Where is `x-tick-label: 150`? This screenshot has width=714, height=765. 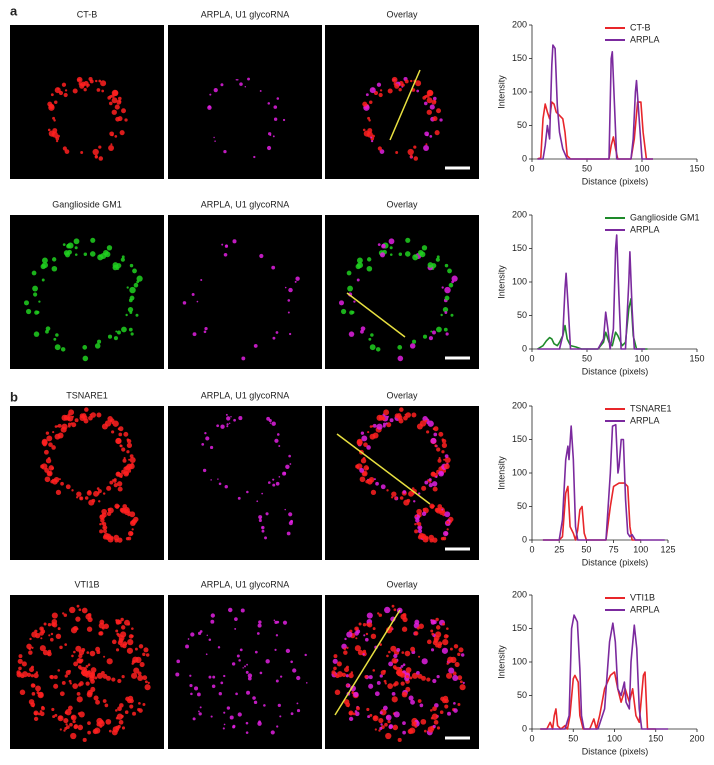
x-tick-label: 150 is located at coordinates (696, 358).